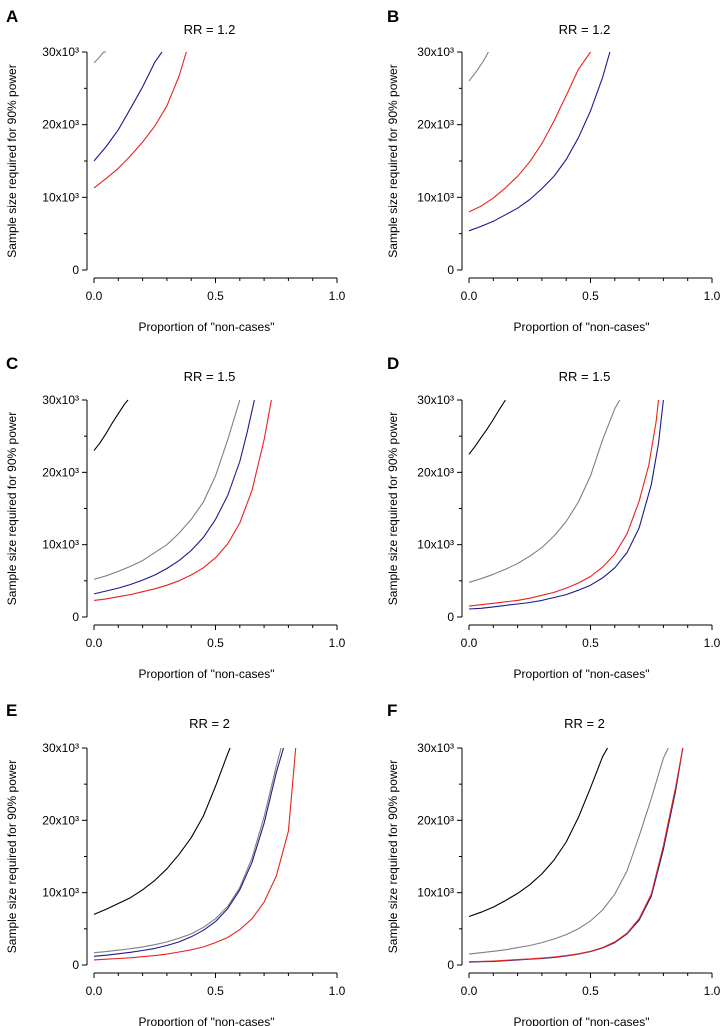  What do you see at coordinates (392, 710) in the screenshot?
I see `panel-letter: F` at bounding box center [392, 710].